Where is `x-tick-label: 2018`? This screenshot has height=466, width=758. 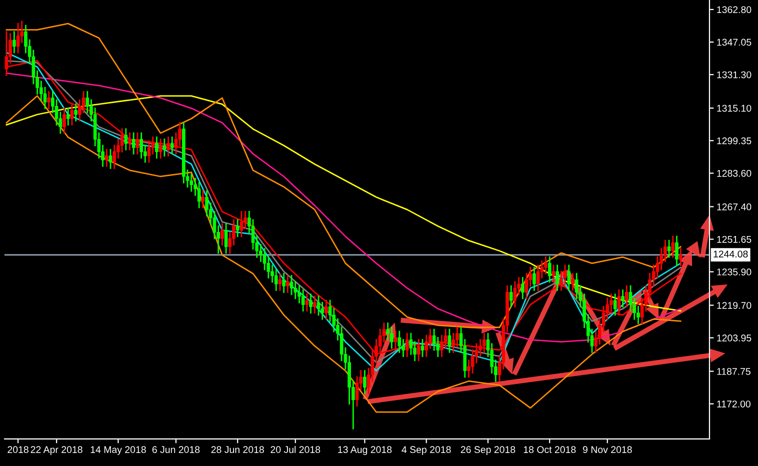 x-tick-label: 2018 is located at coordinates (18, 450).